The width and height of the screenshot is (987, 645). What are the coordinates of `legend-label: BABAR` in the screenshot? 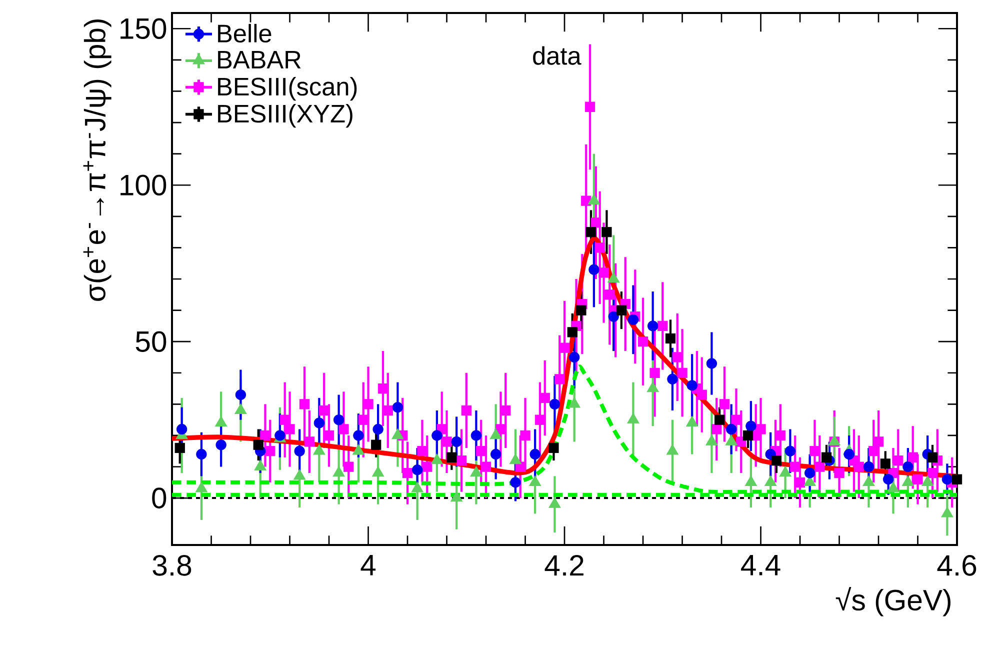 It's located at (259, 59).